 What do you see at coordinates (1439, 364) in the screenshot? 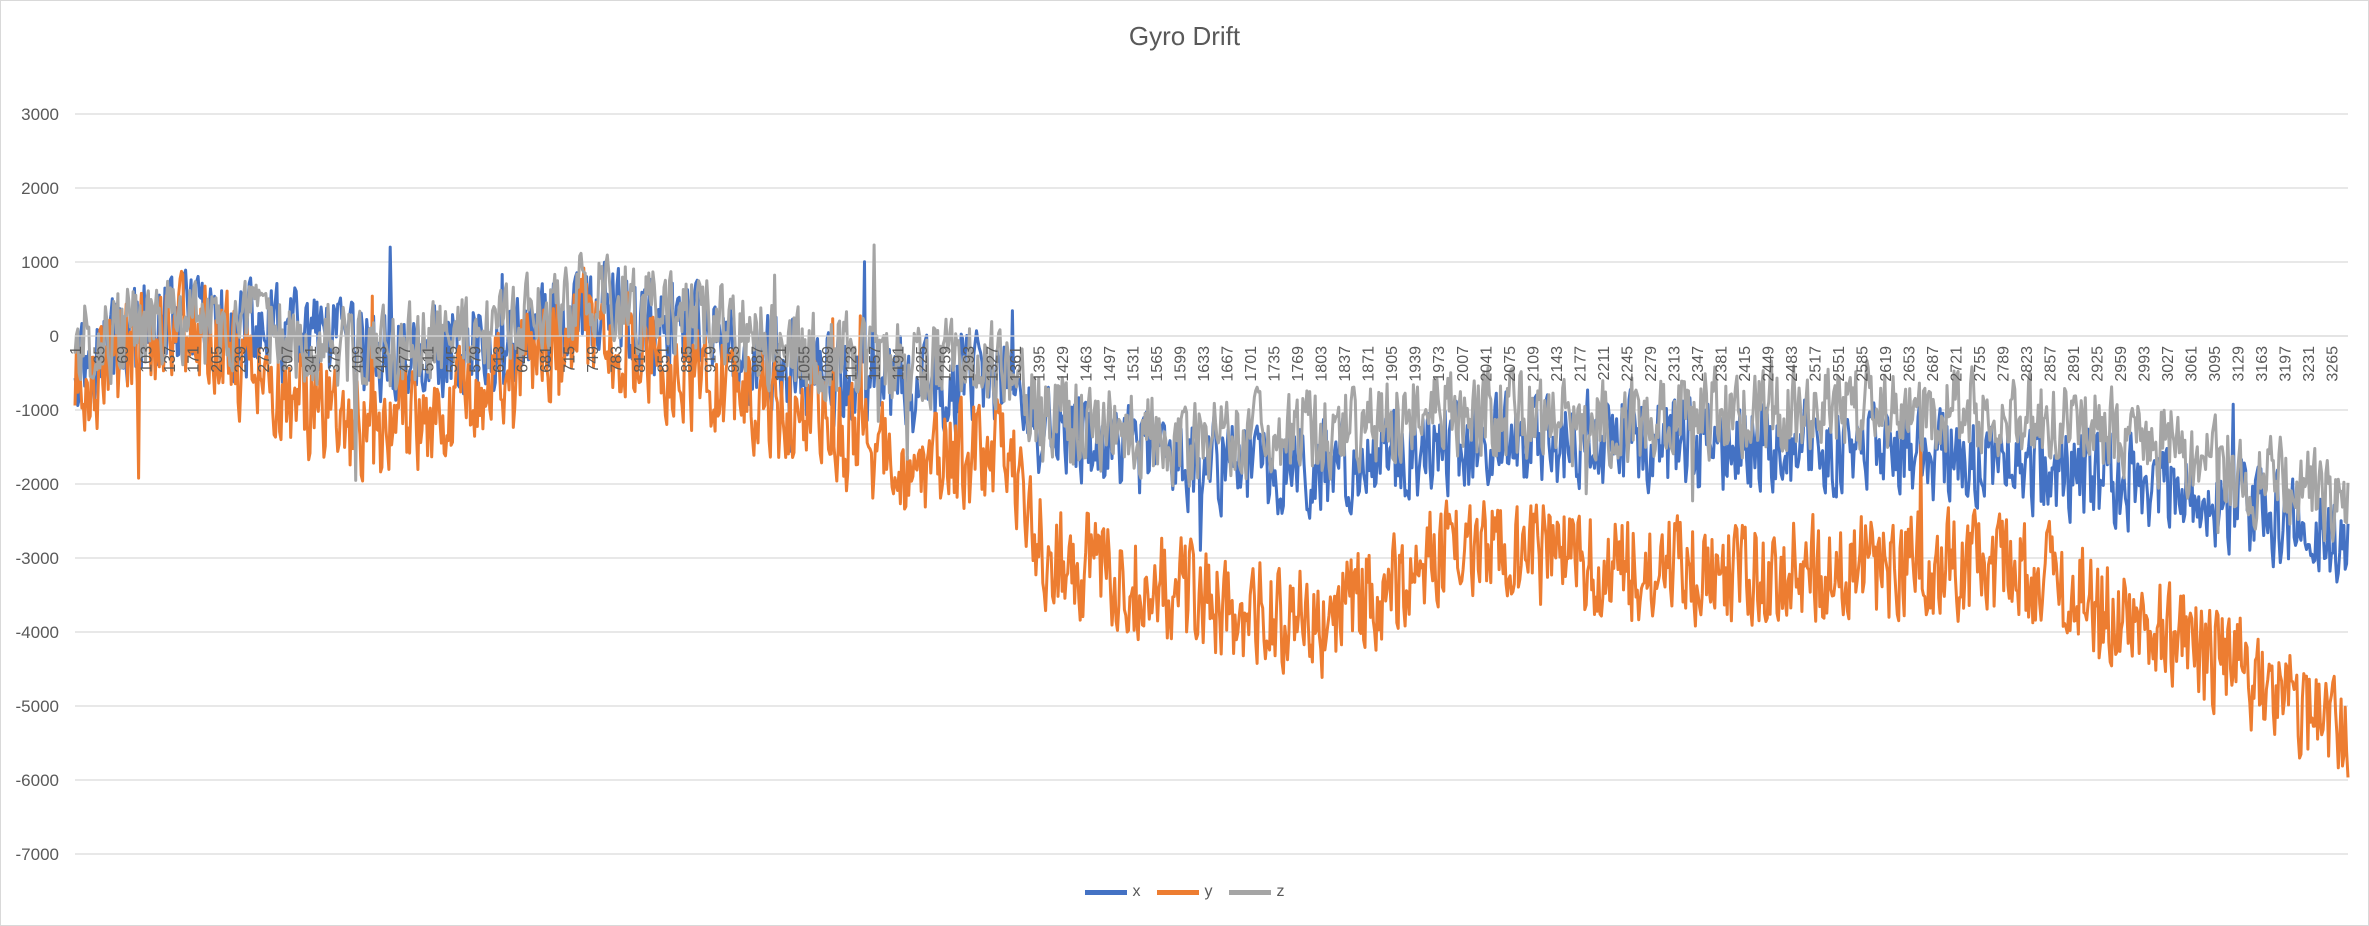
I see `x-tick-label: 1973` at bounding box center [1439, 364].